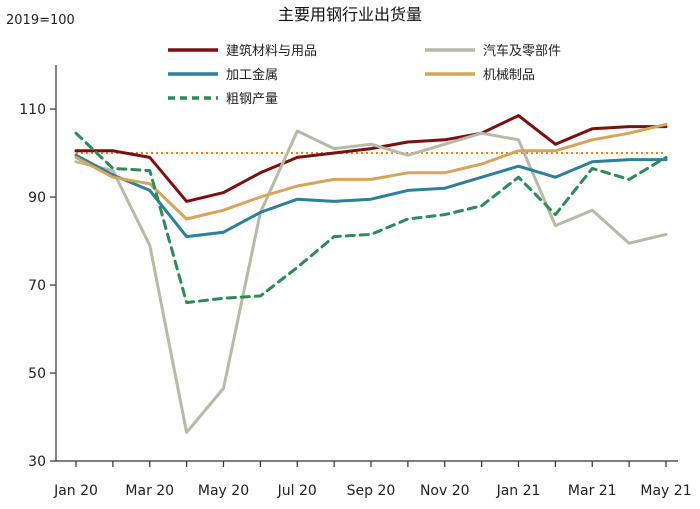 Image resolution: width=700 pixels, height=509 pixels. I want to click on legend-label: 汽车及零部件, so click(522, 51).